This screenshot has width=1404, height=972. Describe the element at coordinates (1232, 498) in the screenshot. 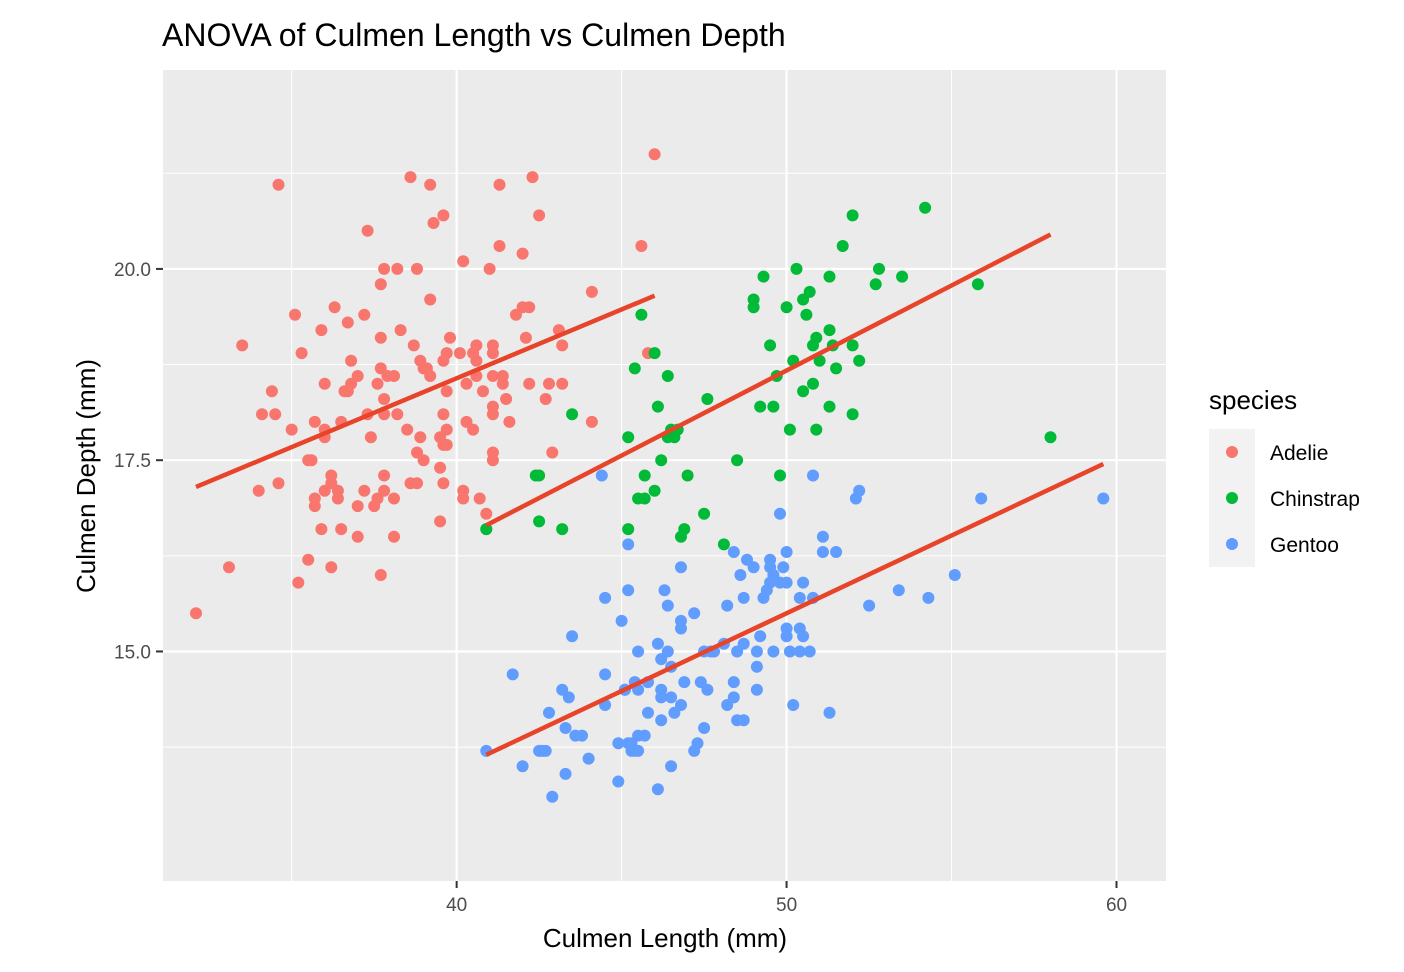

I see `legend-key-chinstrap` at that location.